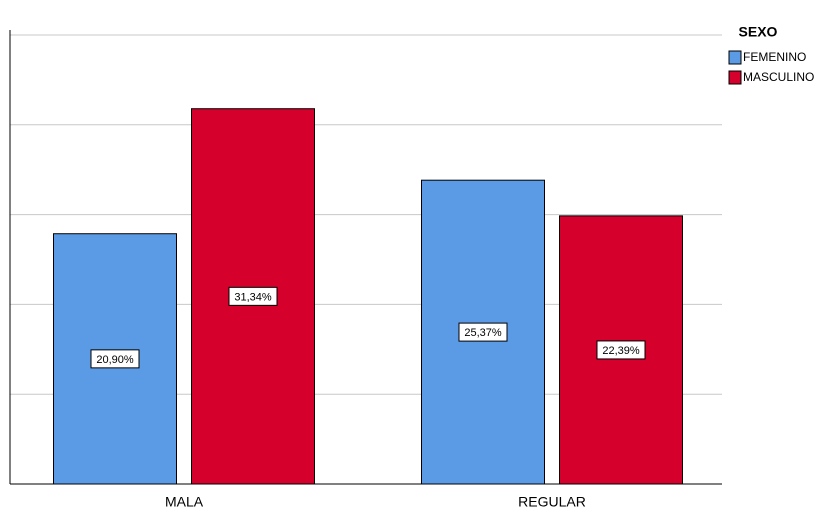 The height and width of the screenshot is (512, 836). I want to click on value-label: 20,90%, so click(115, 360).